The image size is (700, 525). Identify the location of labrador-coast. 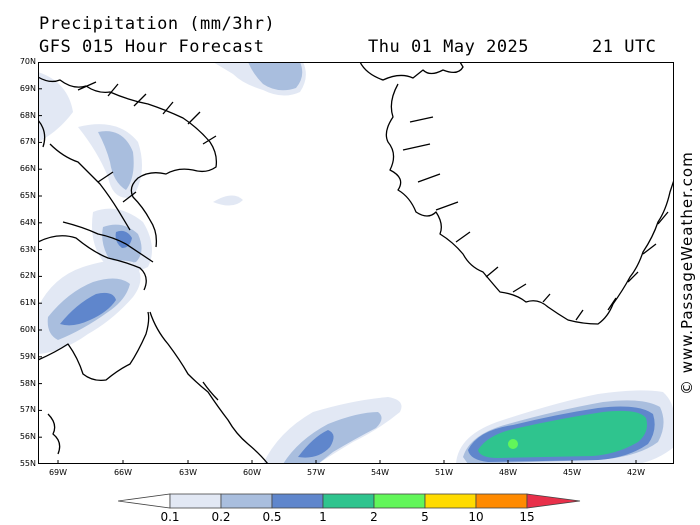
(153, 387).